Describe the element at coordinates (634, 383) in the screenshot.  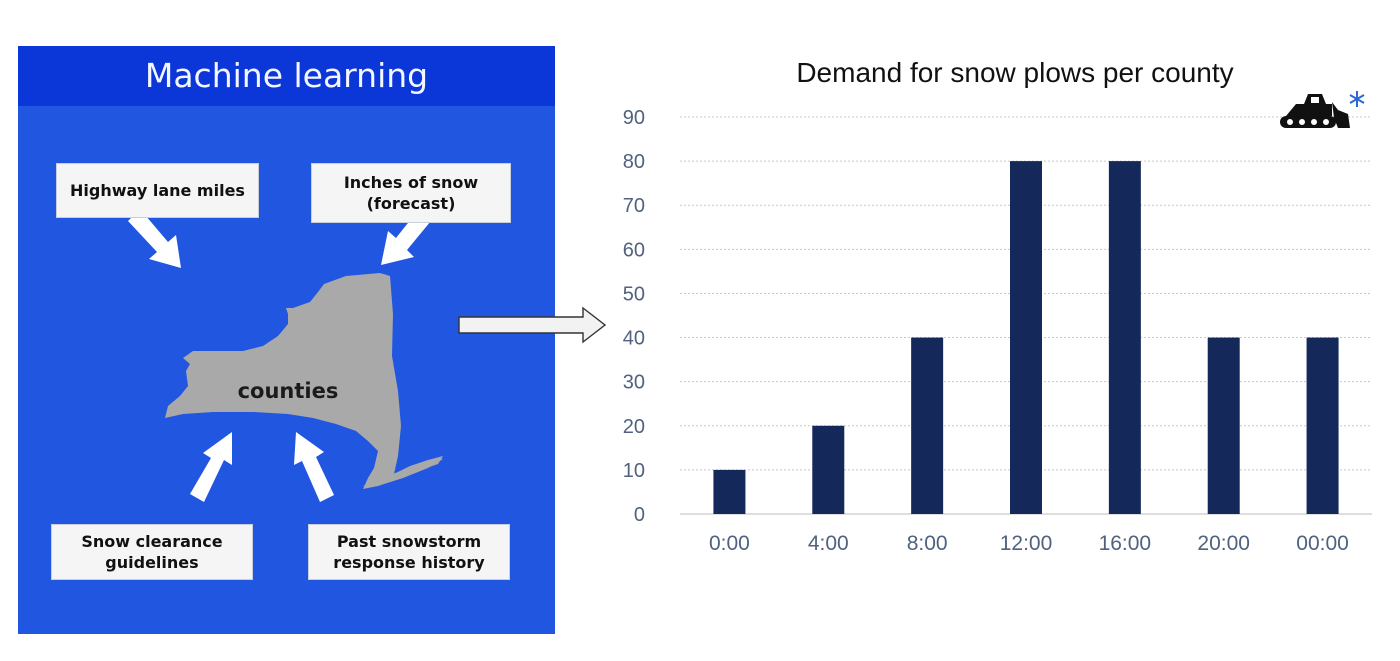
I see `y-tick-label: 30` at that location.